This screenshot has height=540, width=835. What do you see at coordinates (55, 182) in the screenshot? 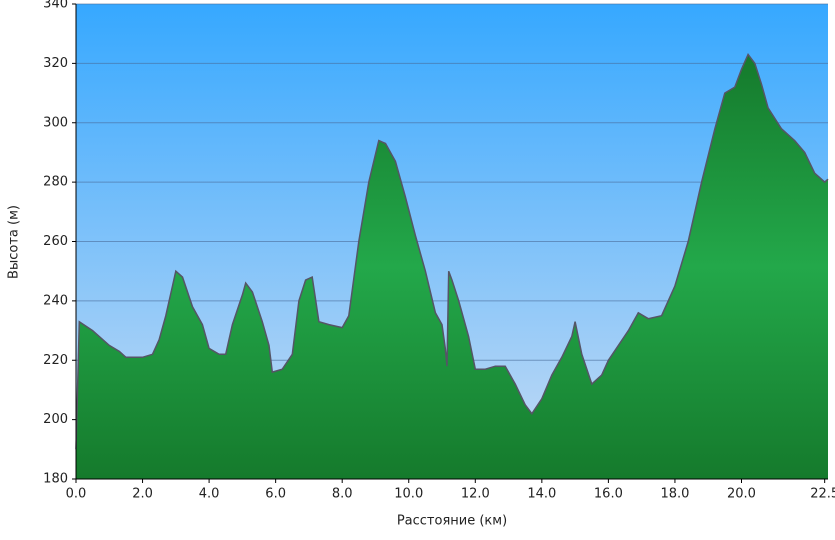
I see `y-tick-label: 280` at bounding box center [55, 182].